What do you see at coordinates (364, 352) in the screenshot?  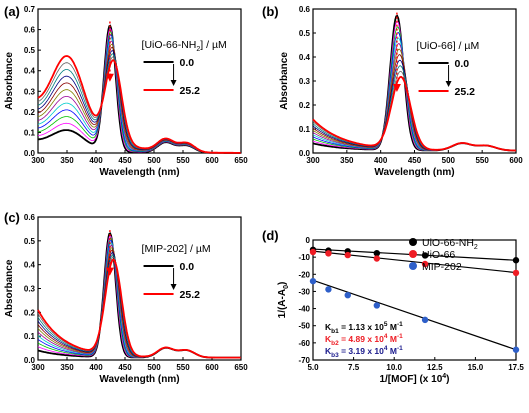 I see `binding-constant-label: Kb3 = 3.19 x 104 M-1` at bounding box center [364, 352].